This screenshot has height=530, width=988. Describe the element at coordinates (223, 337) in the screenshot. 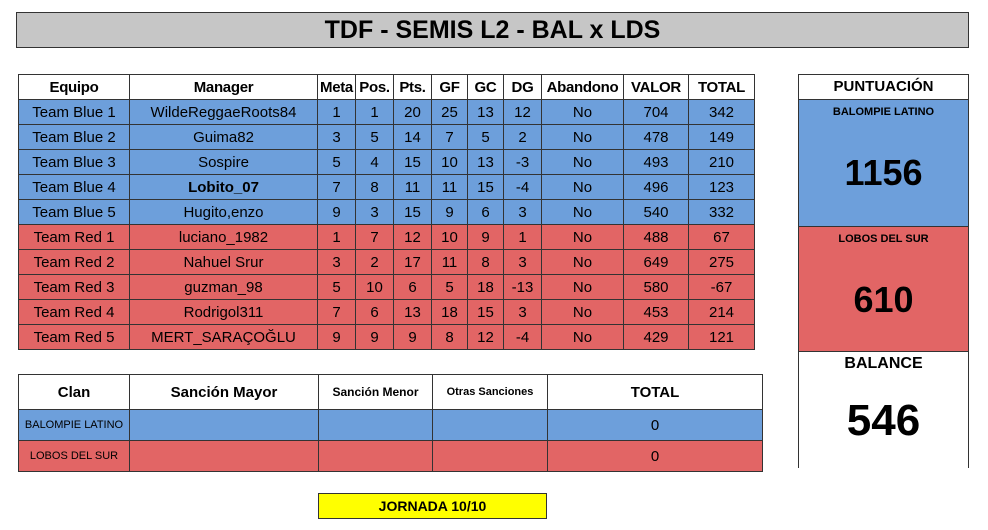

I see `manager-cell: MERT_SARAÇOĞLU` at that location.